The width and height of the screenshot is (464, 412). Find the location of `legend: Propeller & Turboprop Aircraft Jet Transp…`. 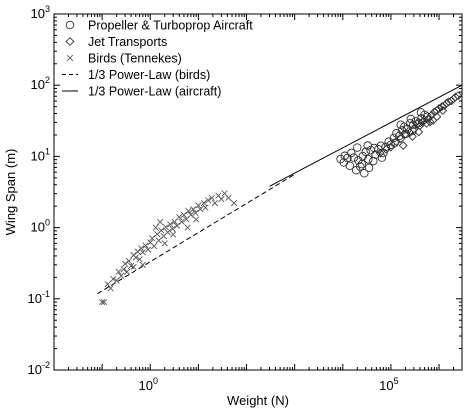

legend: Propeller & Turboprop Aircraft Jet Transp… is located at coordinates (157, 59).